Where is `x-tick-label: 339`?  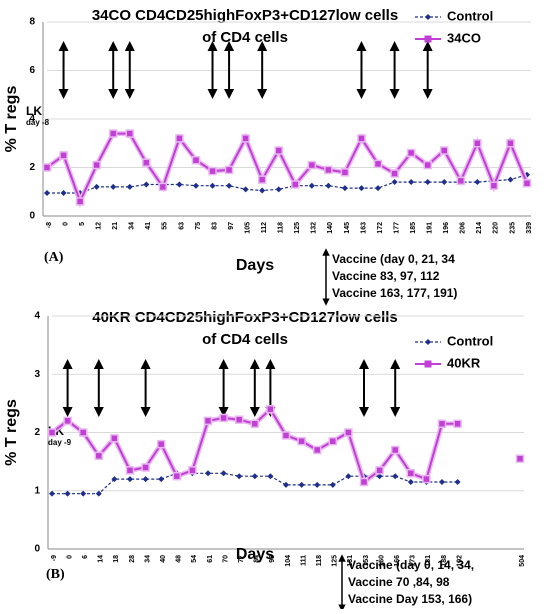 x-tick-label: 339 is located at coordinates (529, 228).